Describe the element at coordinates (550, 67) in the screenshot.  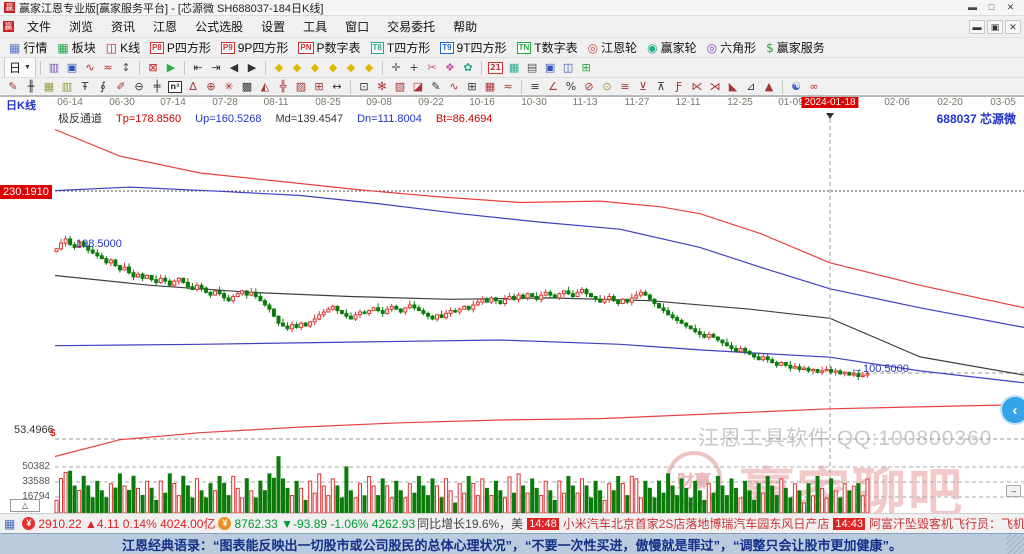
I see `save-button: ▣` at that location.